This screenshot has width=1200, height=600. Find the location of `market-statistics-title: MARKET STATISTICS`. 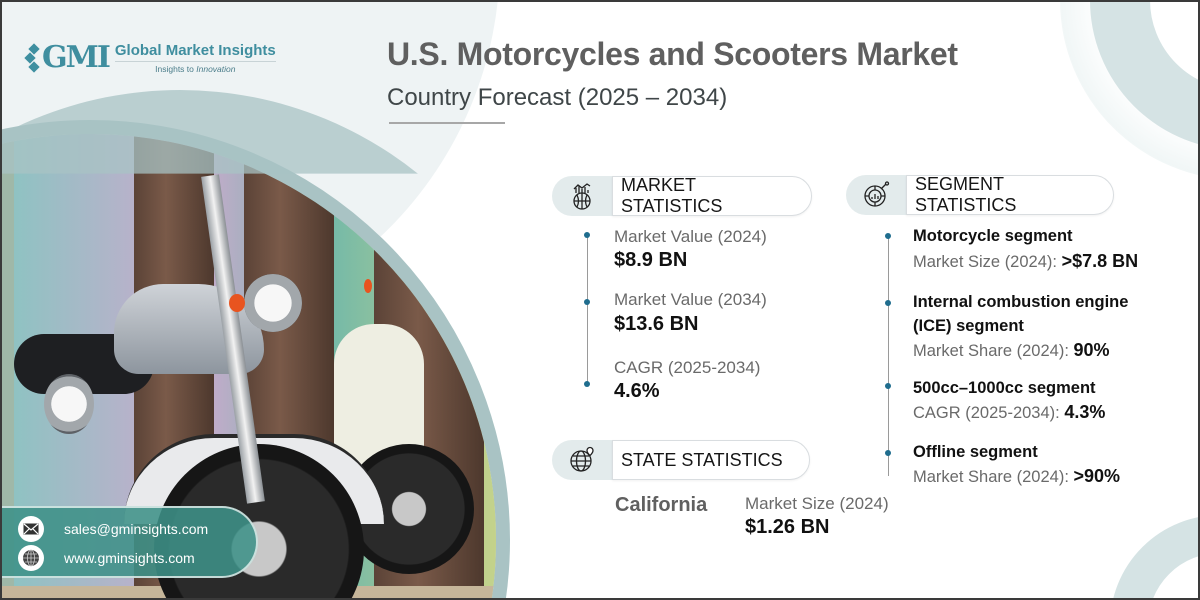

market-statistics-title: MARKET STATISTICS is located at coordinates (712, 195).